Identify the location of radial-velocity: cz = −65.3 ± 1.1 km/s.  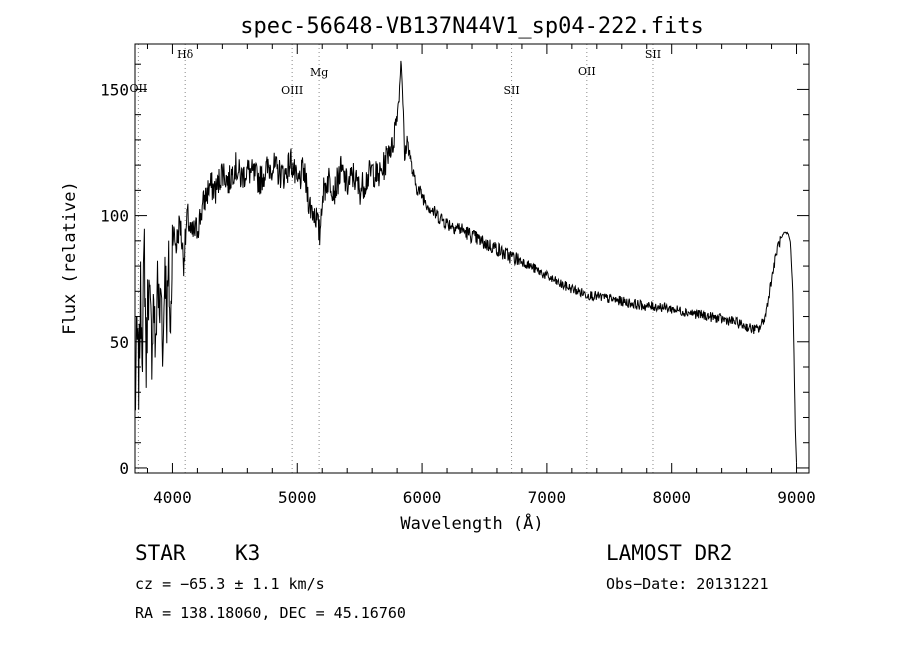
(230, 584).